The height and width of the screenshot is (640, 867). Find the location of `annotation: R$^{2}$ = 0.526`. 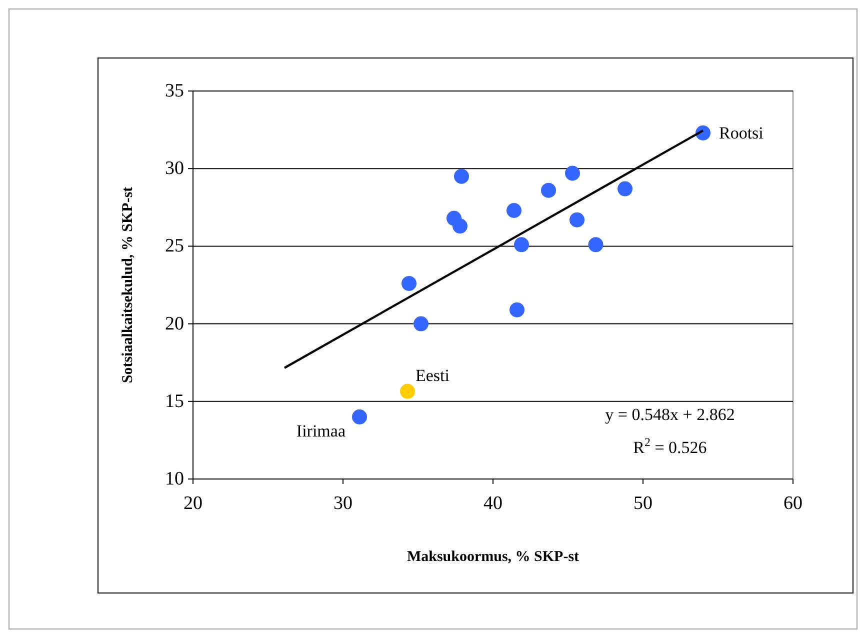

annotation: R$^{2}$ = 0.526 is located at coordinates (670, 446).